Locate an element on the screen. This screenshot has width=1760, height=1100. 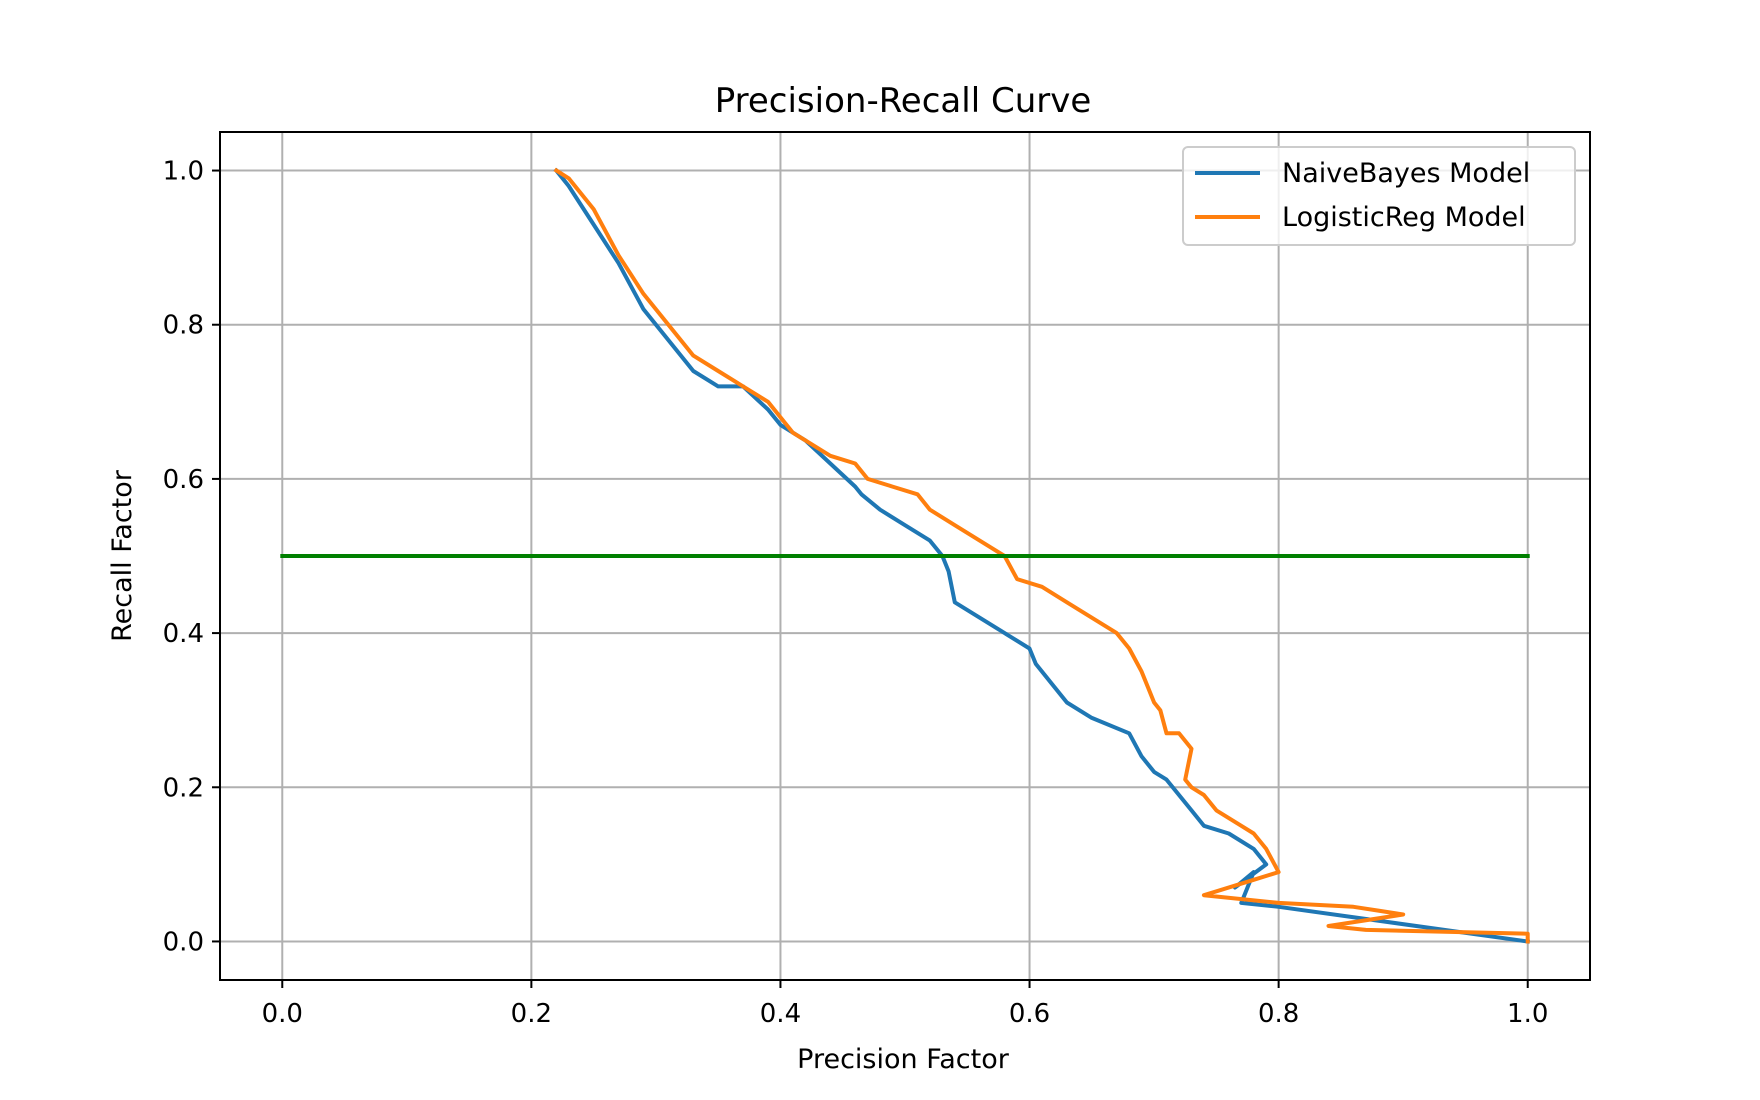
y-tick-label: 1.0 is located at coordinates (183, 172).